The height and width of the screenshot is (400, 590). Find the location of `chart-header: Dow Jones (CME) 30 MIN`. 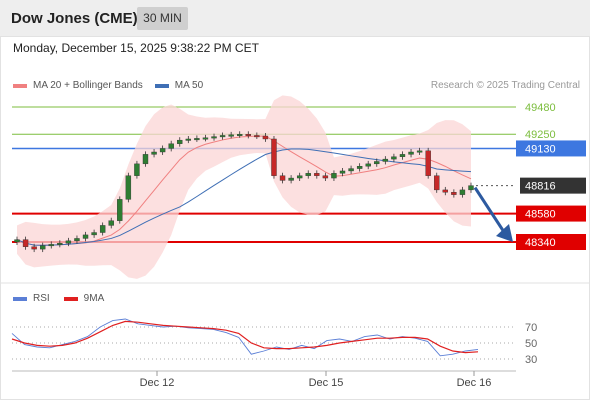

chart-header: Dow Jones (CME) 30 MIN is located at coordinates (295, 18).